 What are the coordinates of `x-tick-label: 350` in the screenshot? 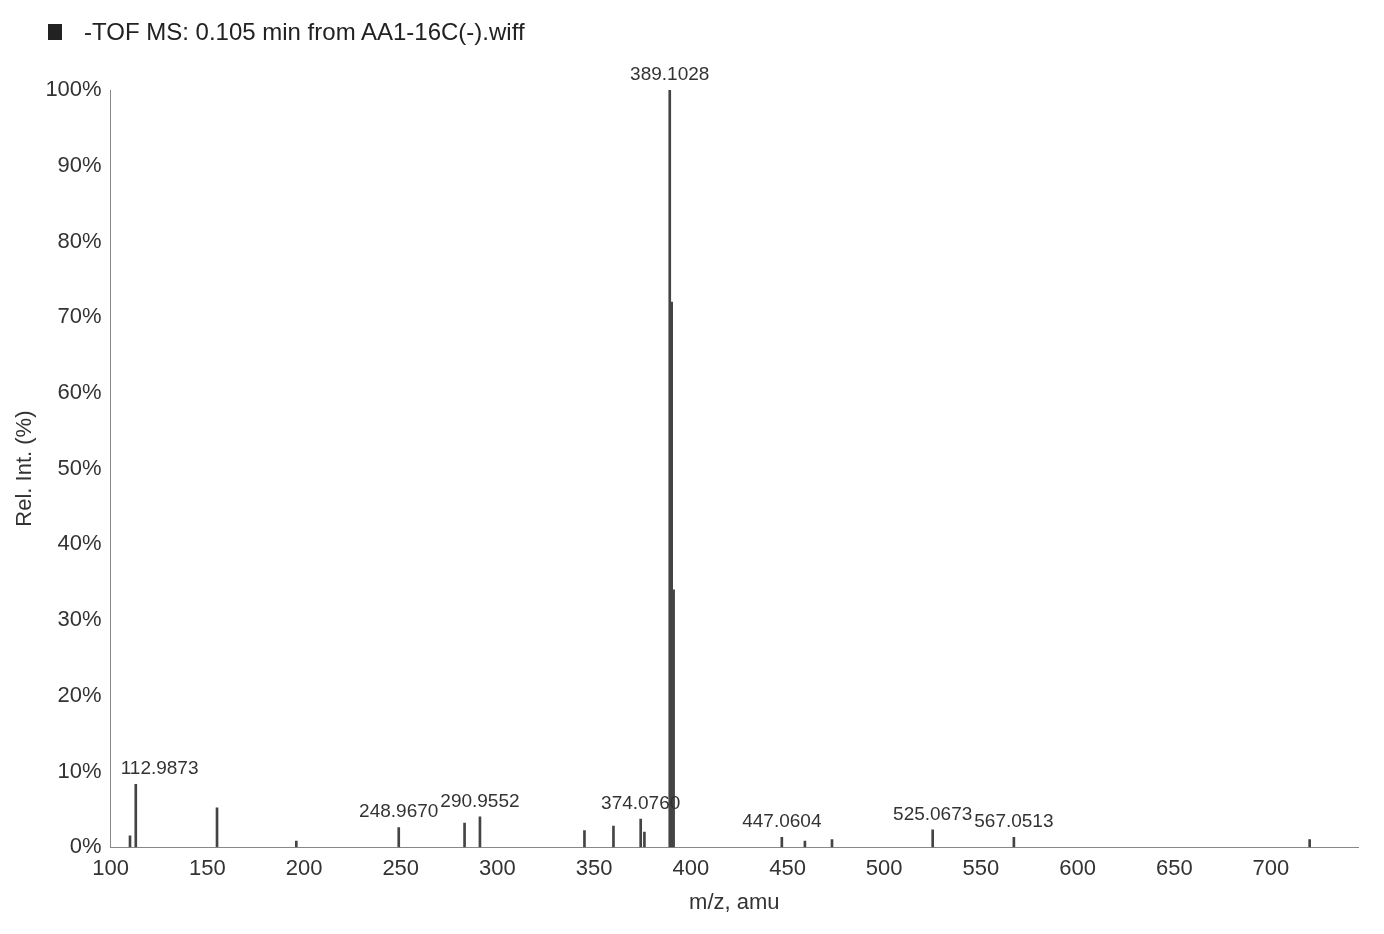 It's located at (594, 868).